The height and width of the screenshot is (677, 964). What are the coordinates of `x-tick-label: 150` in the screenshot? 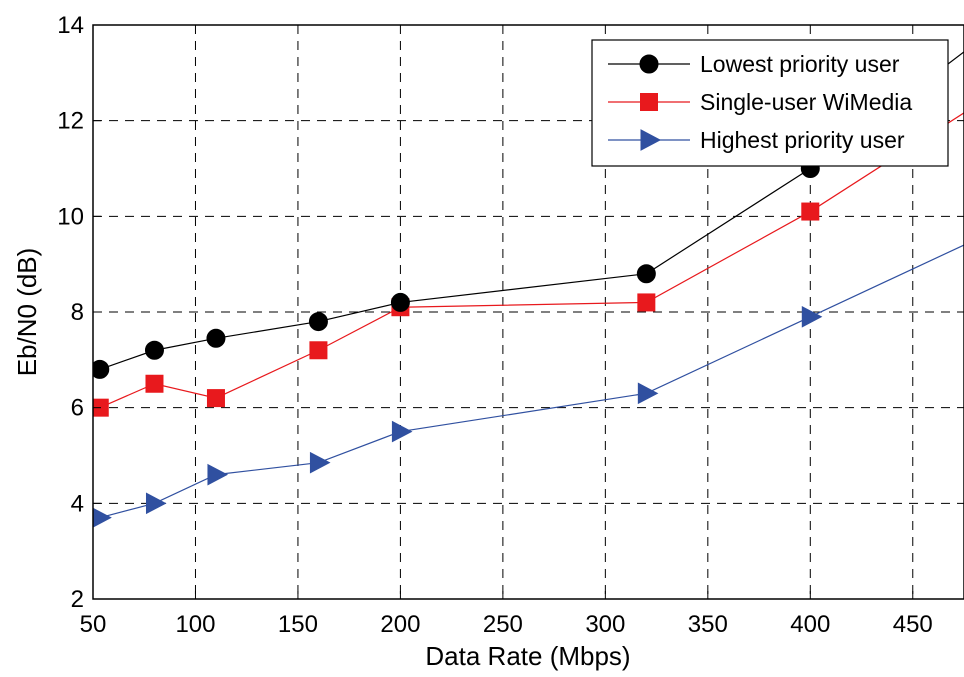 It's located at (298, 624).